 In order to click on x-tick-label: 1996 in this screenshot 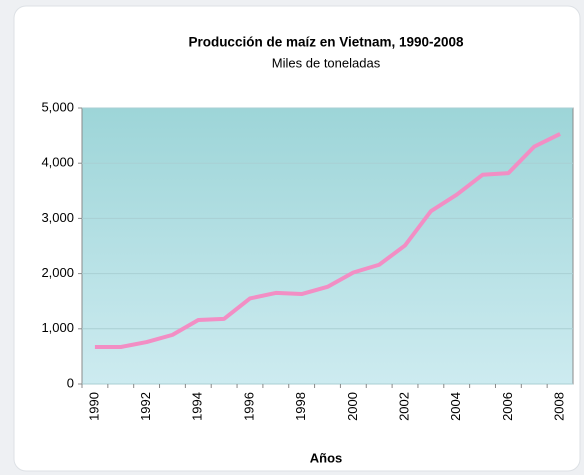, I will do `click(248, 406)`.